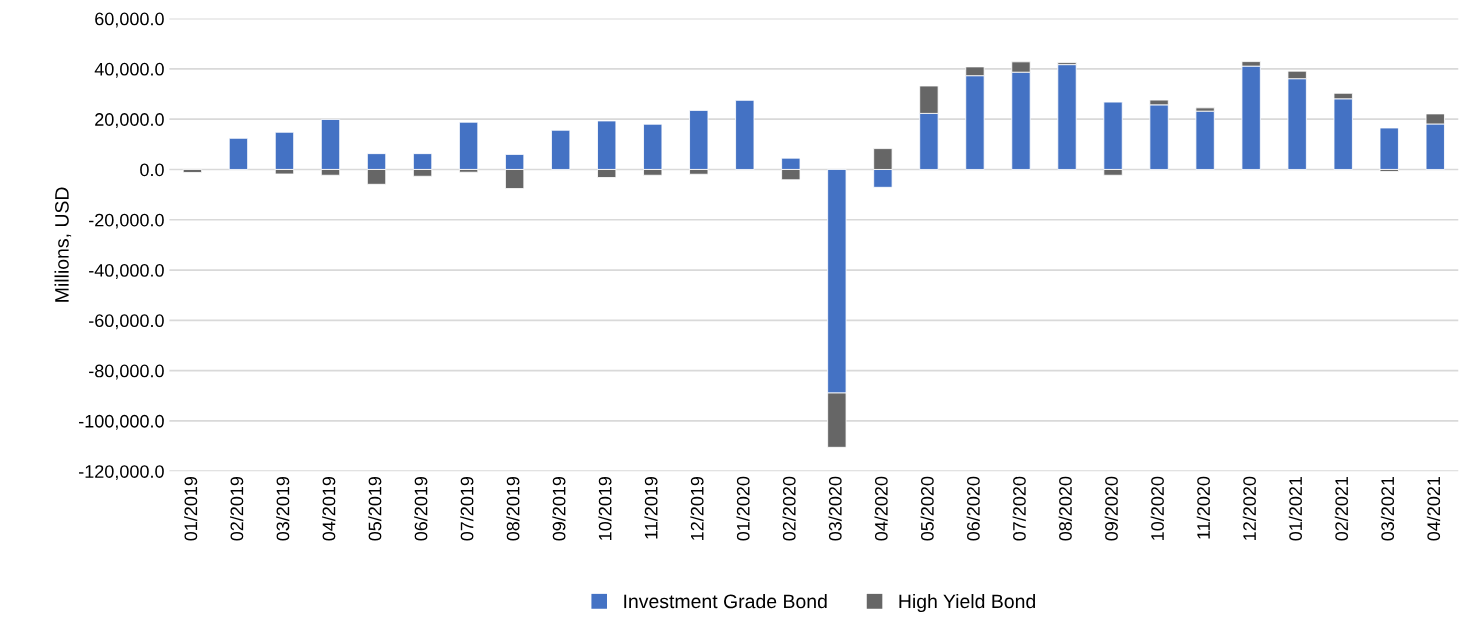 Image resolution: width=1473 pixels, height=620 pixels. I want to click on x-tick-label: 06/2020, so click(973, 508).